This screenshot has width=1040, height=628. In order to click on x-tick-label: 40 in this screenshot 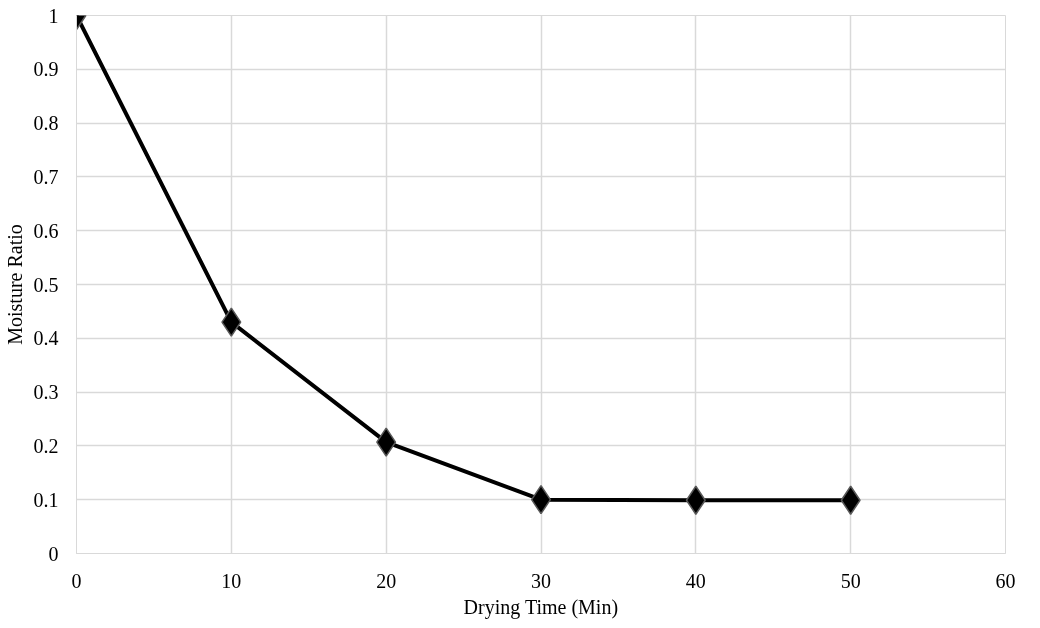, I will do `click(695, 580)`.